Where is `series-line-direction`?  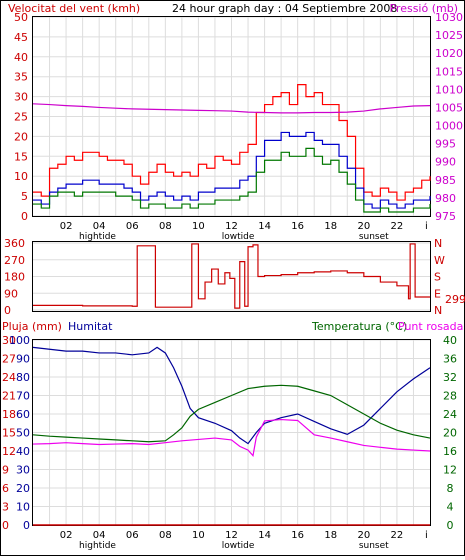
series-line-direction is located at coordinates (231, 276).